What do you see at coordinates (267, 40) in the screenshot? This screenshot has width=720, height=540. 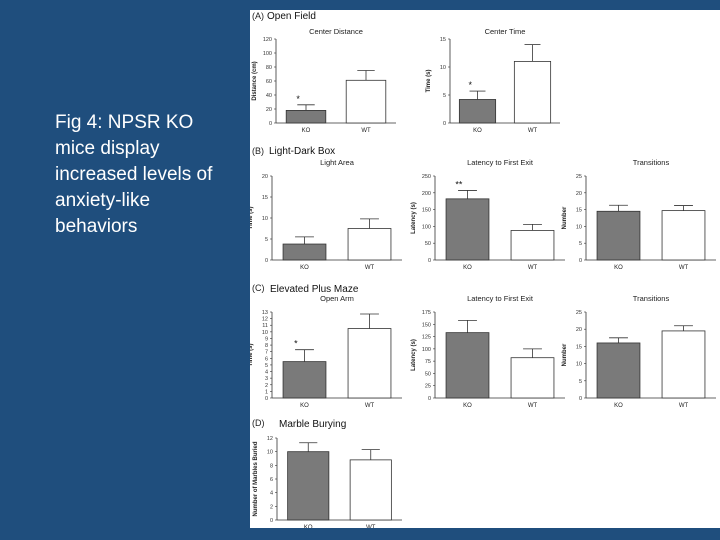 I see `y-tick-label: 120` at bounding box center [267, 40].